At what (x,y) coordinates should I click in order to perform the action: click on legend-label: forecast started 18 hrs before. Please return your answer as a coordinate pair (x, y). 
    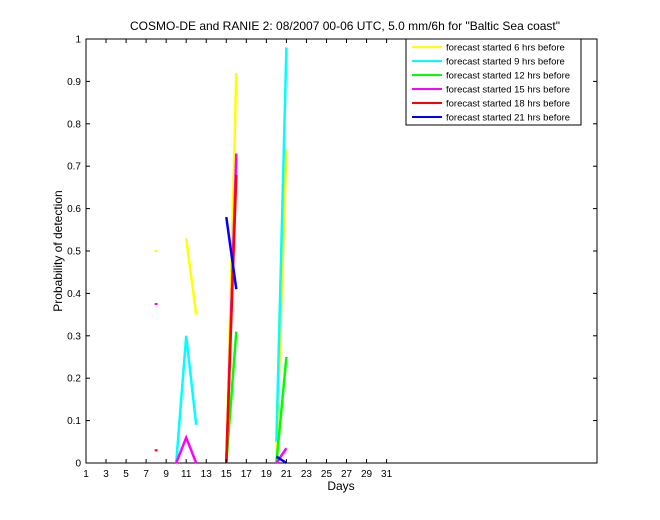
    Looking at the image, I should click on (508, 104).